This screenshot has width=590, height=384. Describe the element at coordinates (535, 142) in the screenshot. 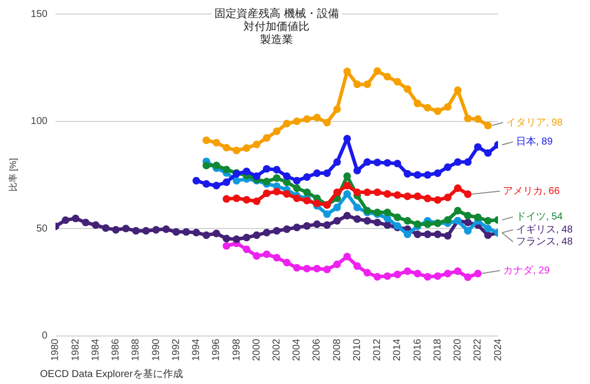

I see `annotation: 日本, 89` at that location.